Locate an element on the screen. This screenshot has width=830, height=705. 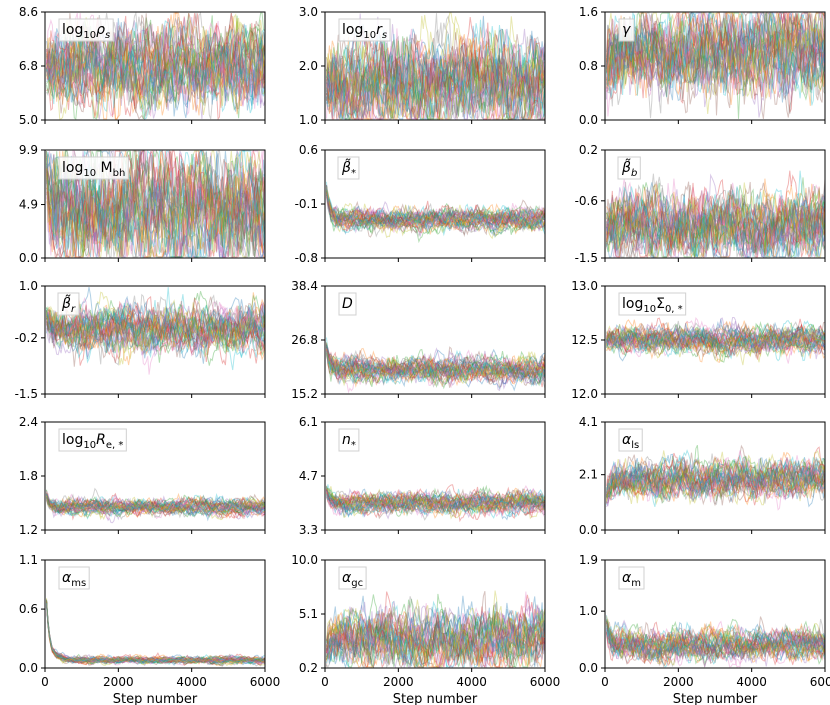
trace-panel: 0.0 4.9 9.9 log10 Mbh is located at coordinates (142, 204).